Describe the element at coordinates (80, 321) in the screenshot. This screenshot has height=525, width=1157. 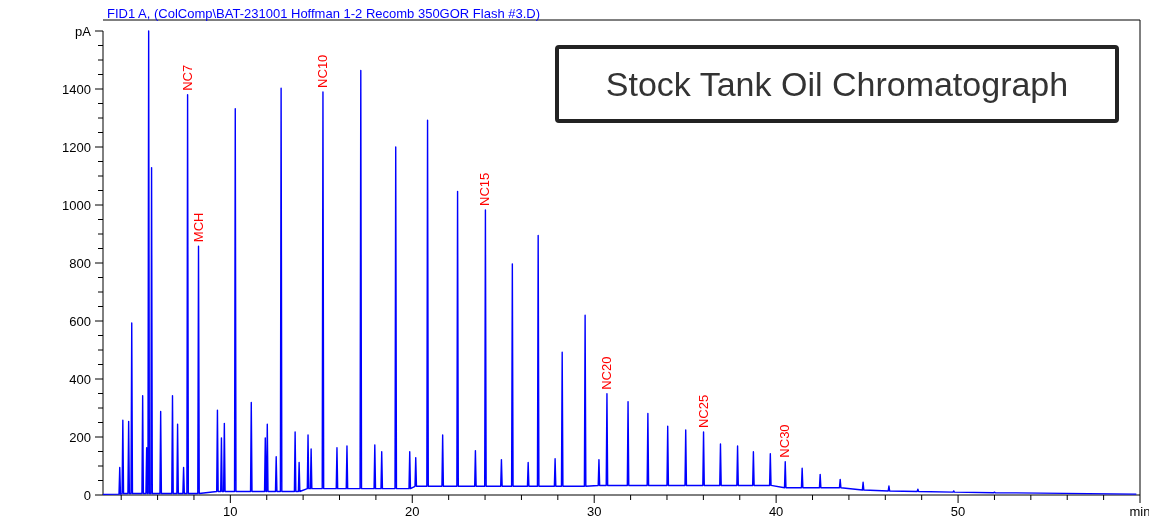
I see `y-tick-label: 600` at that location.